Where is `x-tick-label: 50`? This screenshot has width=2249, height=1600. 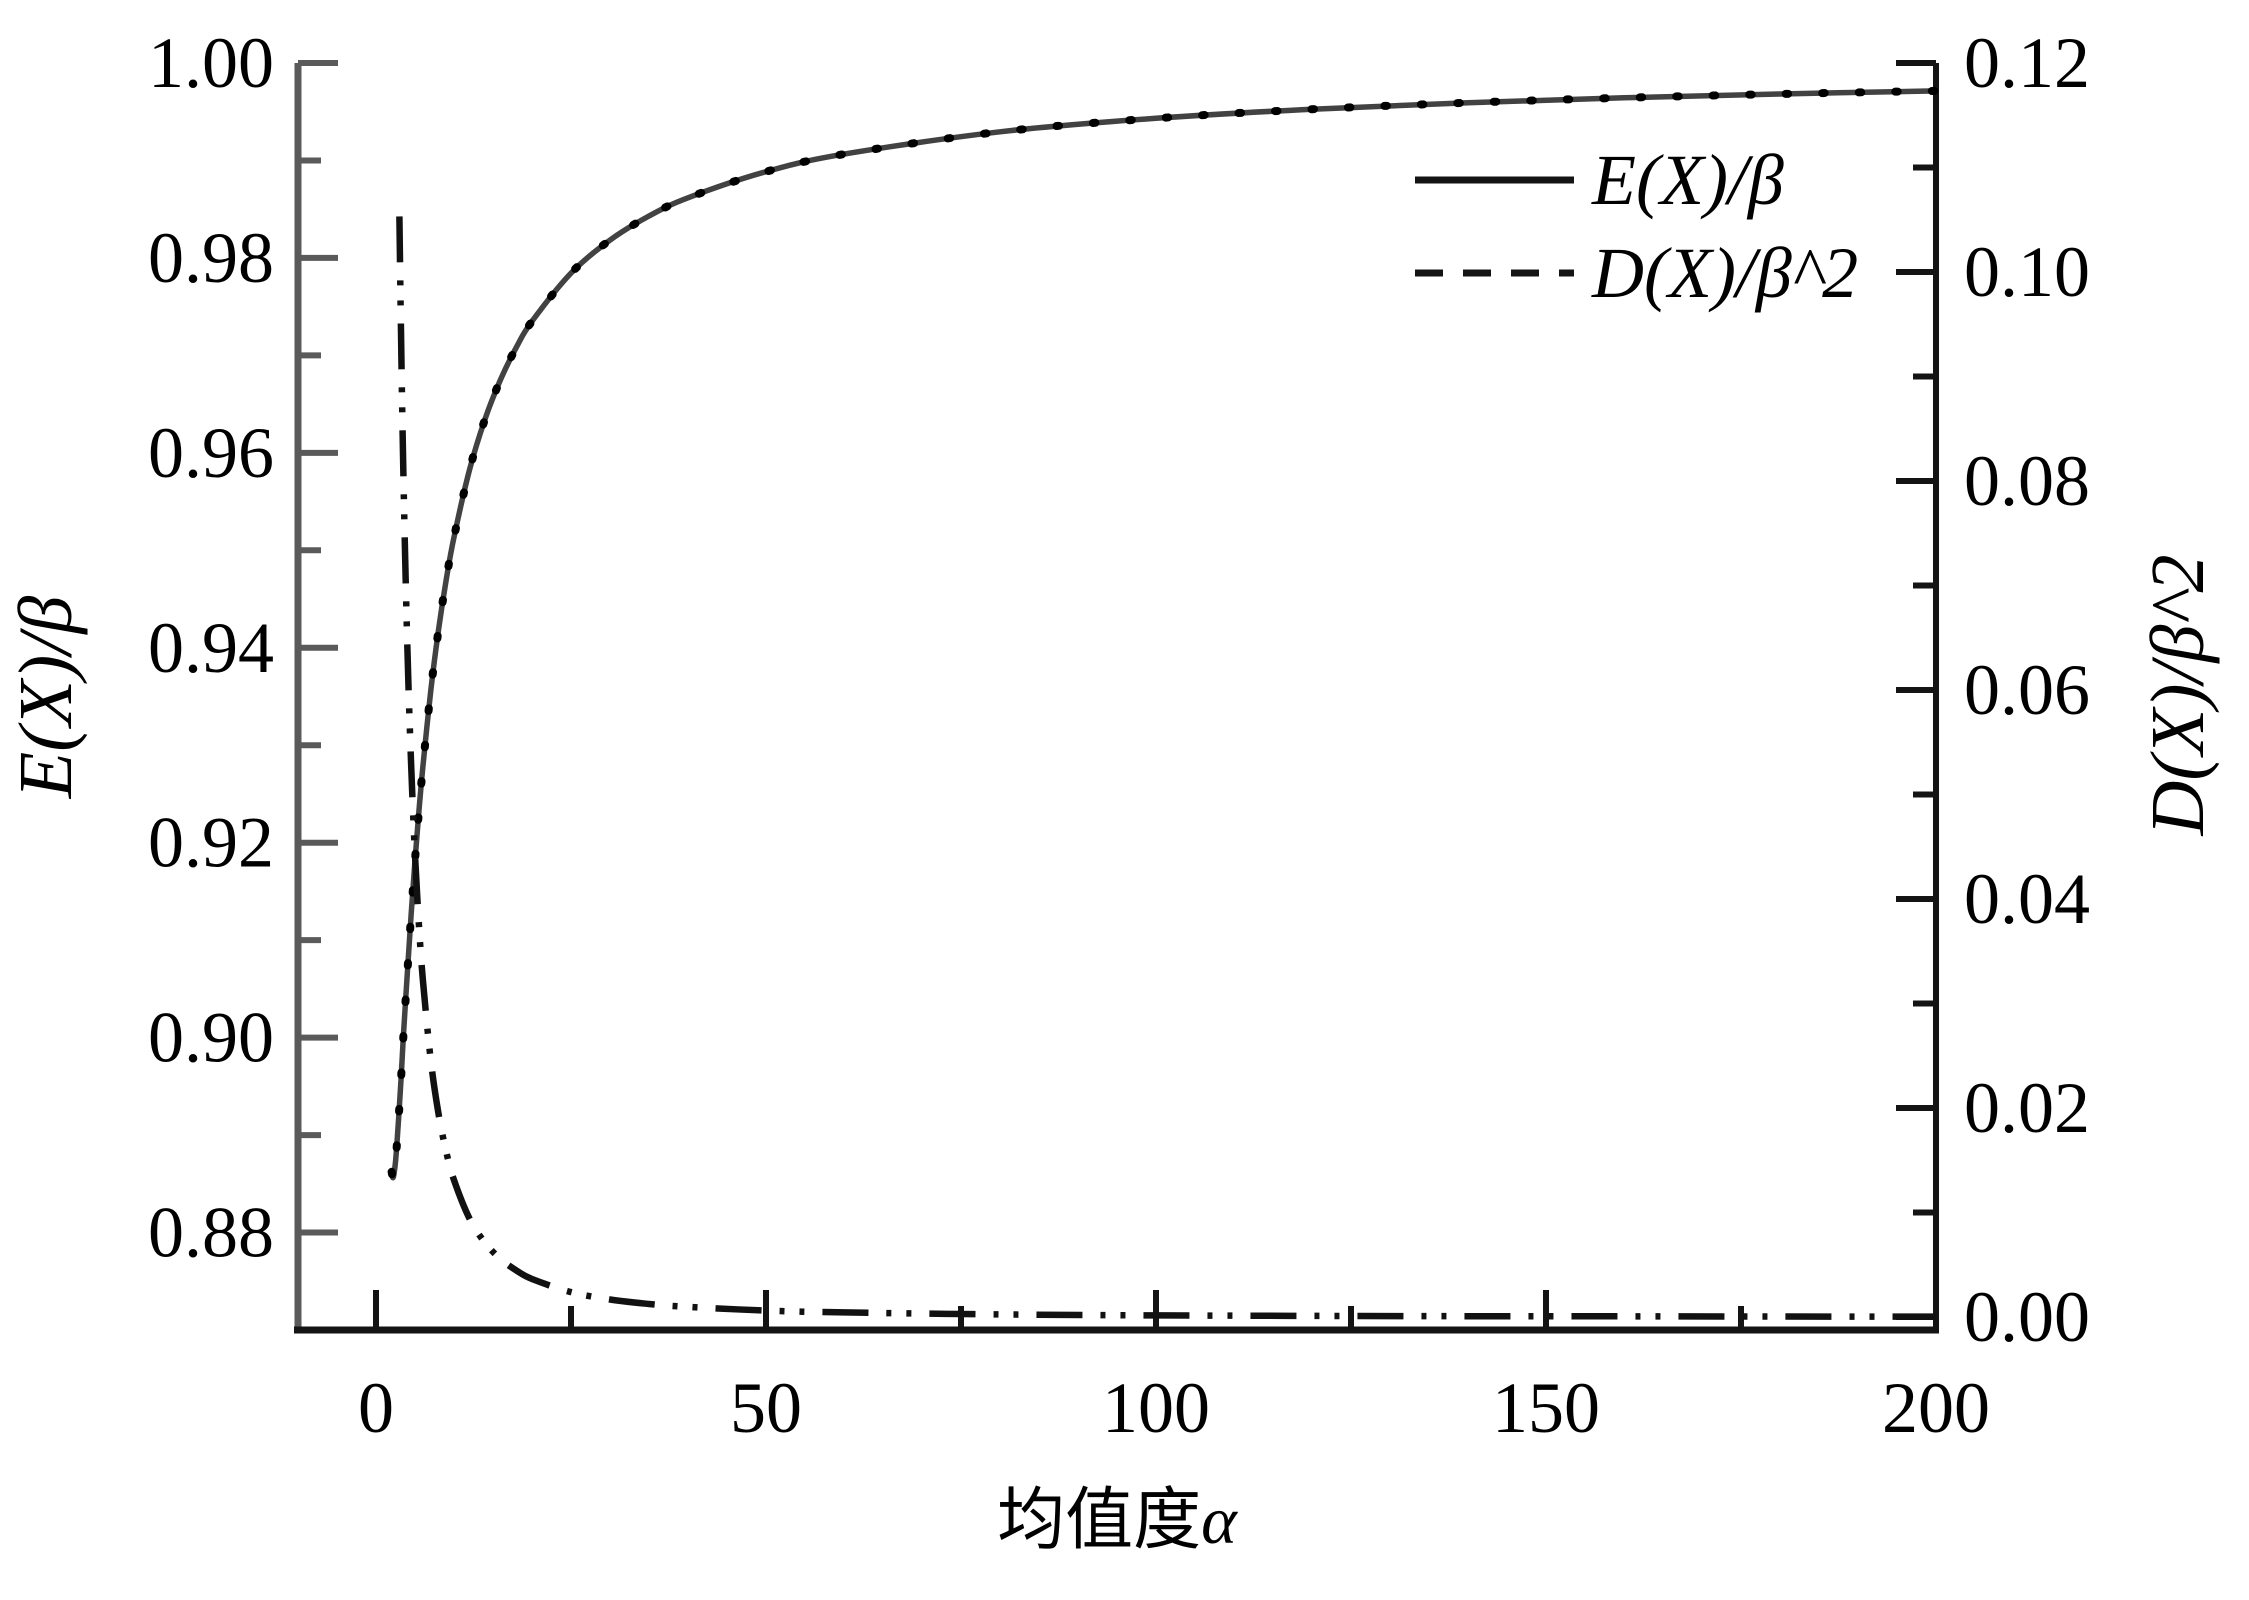 x-tick-label: 50 is located at coordinates (766, 1408).